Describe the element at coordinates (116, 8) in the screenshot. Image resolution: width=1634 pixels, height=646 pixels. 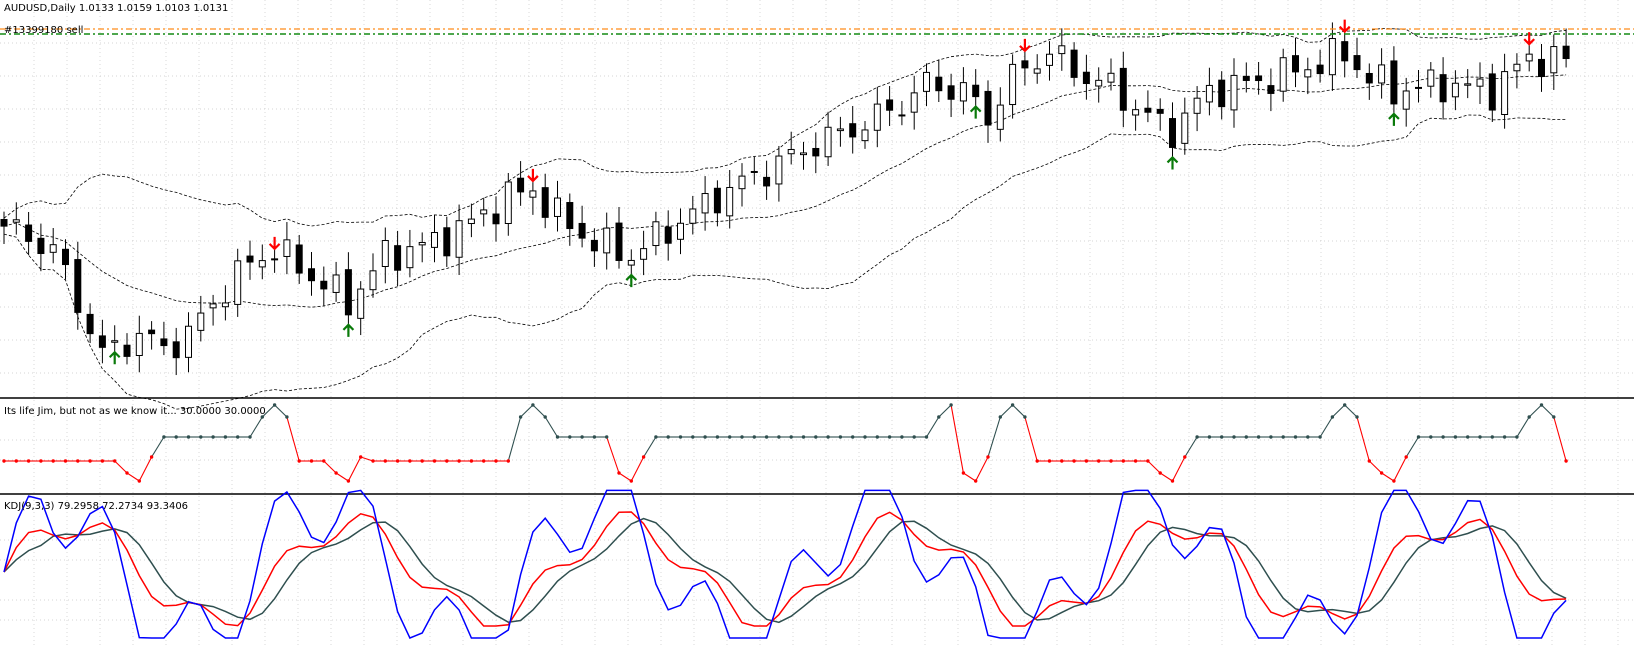
I see `symbol-label: AUDUSD,Daily 1.0133 1.0159 1.0103 1.0131` at that location.